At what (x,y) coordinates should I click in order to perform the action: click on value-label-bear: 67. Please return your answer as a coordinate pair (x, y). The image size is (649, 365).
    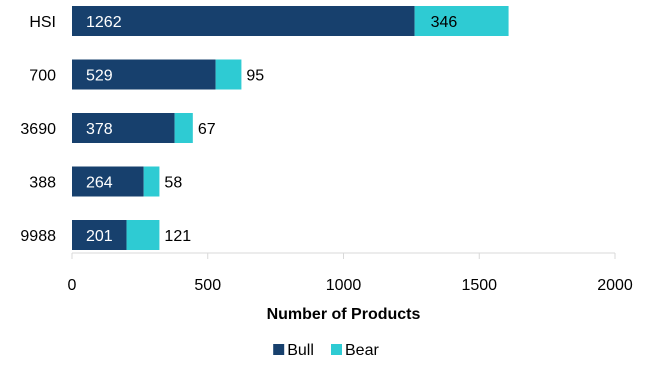
    Looking at the image, I should click on (207, 129).